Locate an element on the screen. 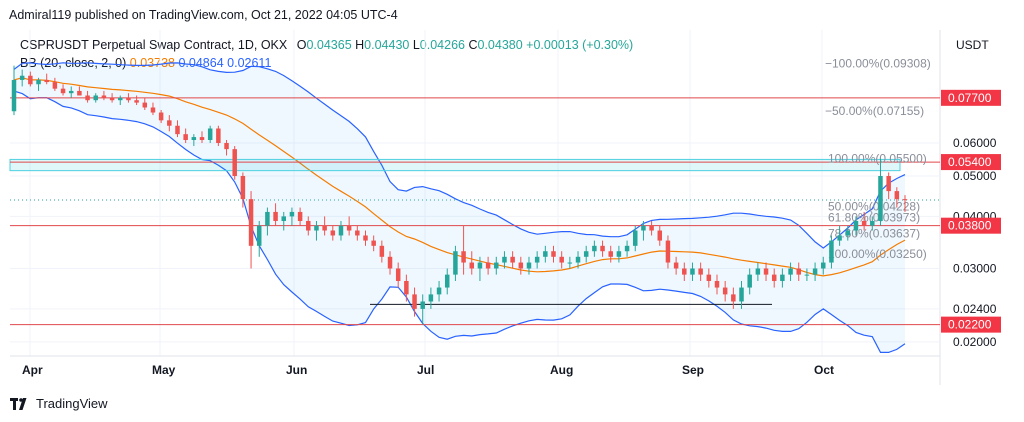 Image resolution: width=1024 pixels, height=422 pixels. low-value: 0.04266 is located at coordinates (442, 45).